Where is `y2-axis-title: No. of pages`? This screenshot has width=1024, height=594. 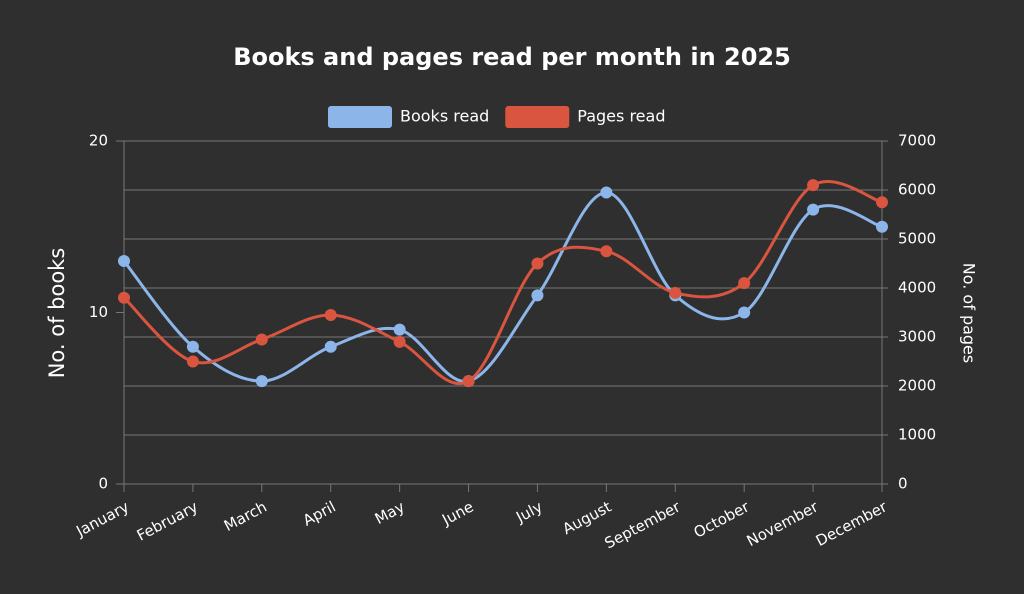
y2-axis-title: No. of pages is located at coordinates (969, 313).